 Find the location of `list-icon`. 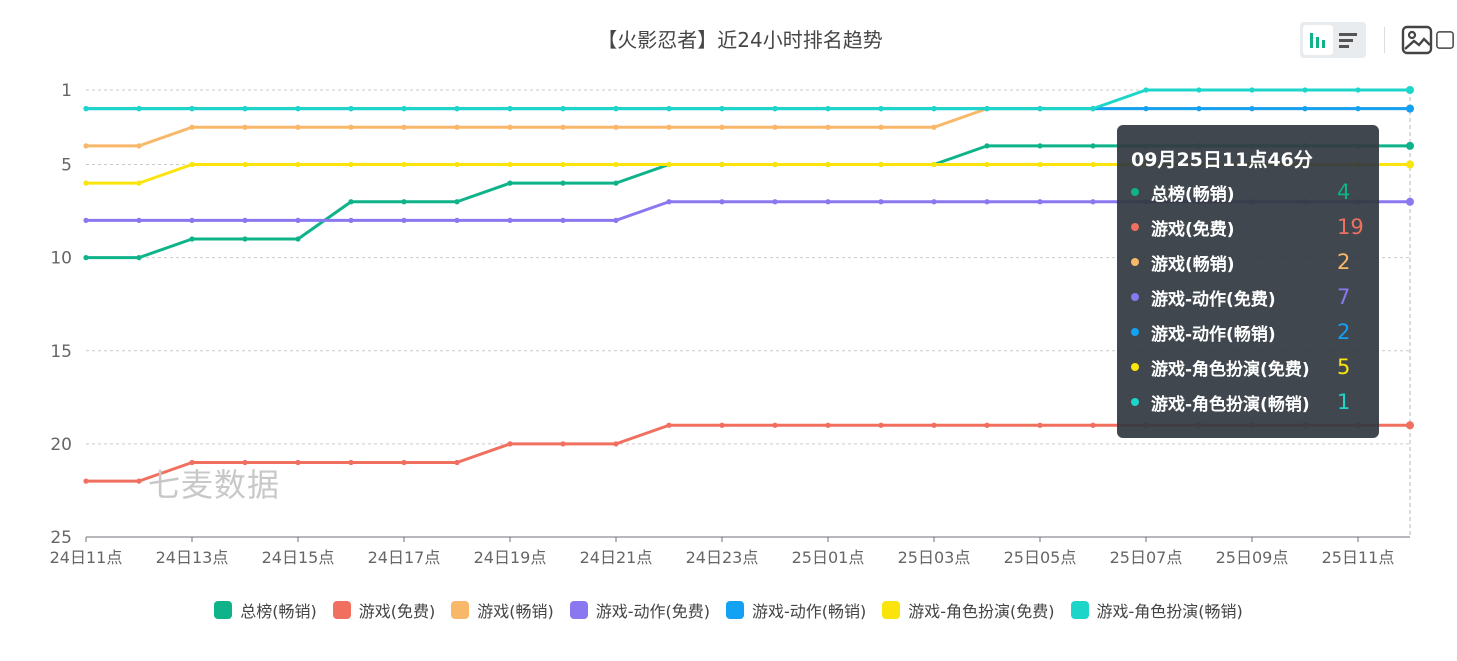

list-icon is located at coordinates (1348, 40).